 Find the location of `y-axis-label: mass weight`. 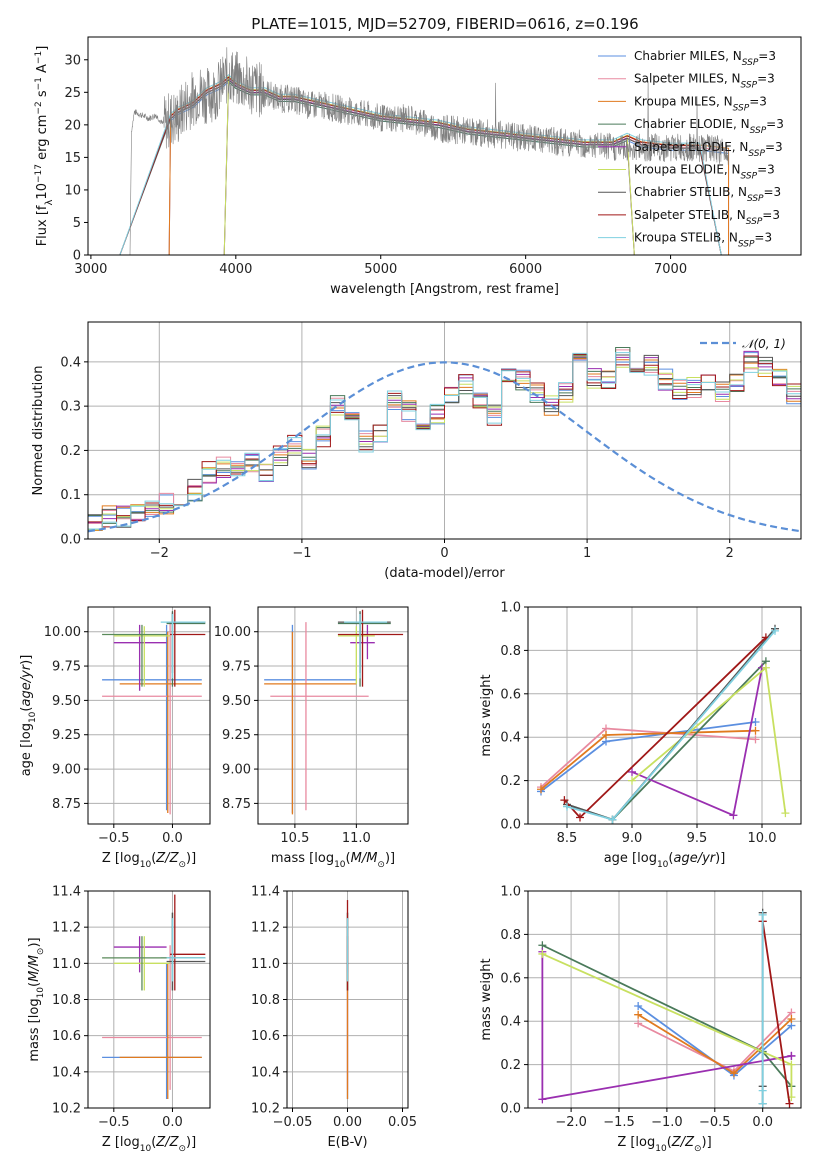

y-axis-label: mass weight is located at coordinates (486, 715).